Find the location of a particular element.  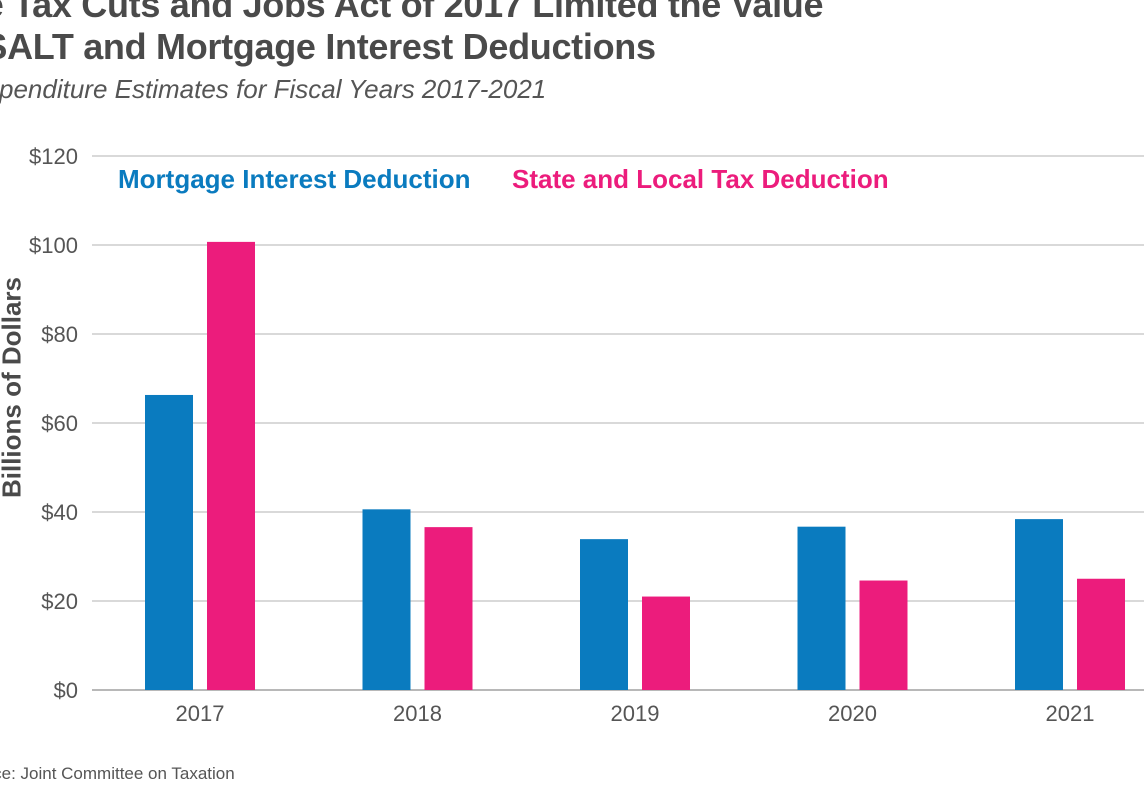

bar-mortgage-interest-2021 is located at coordinates (1039, 604).